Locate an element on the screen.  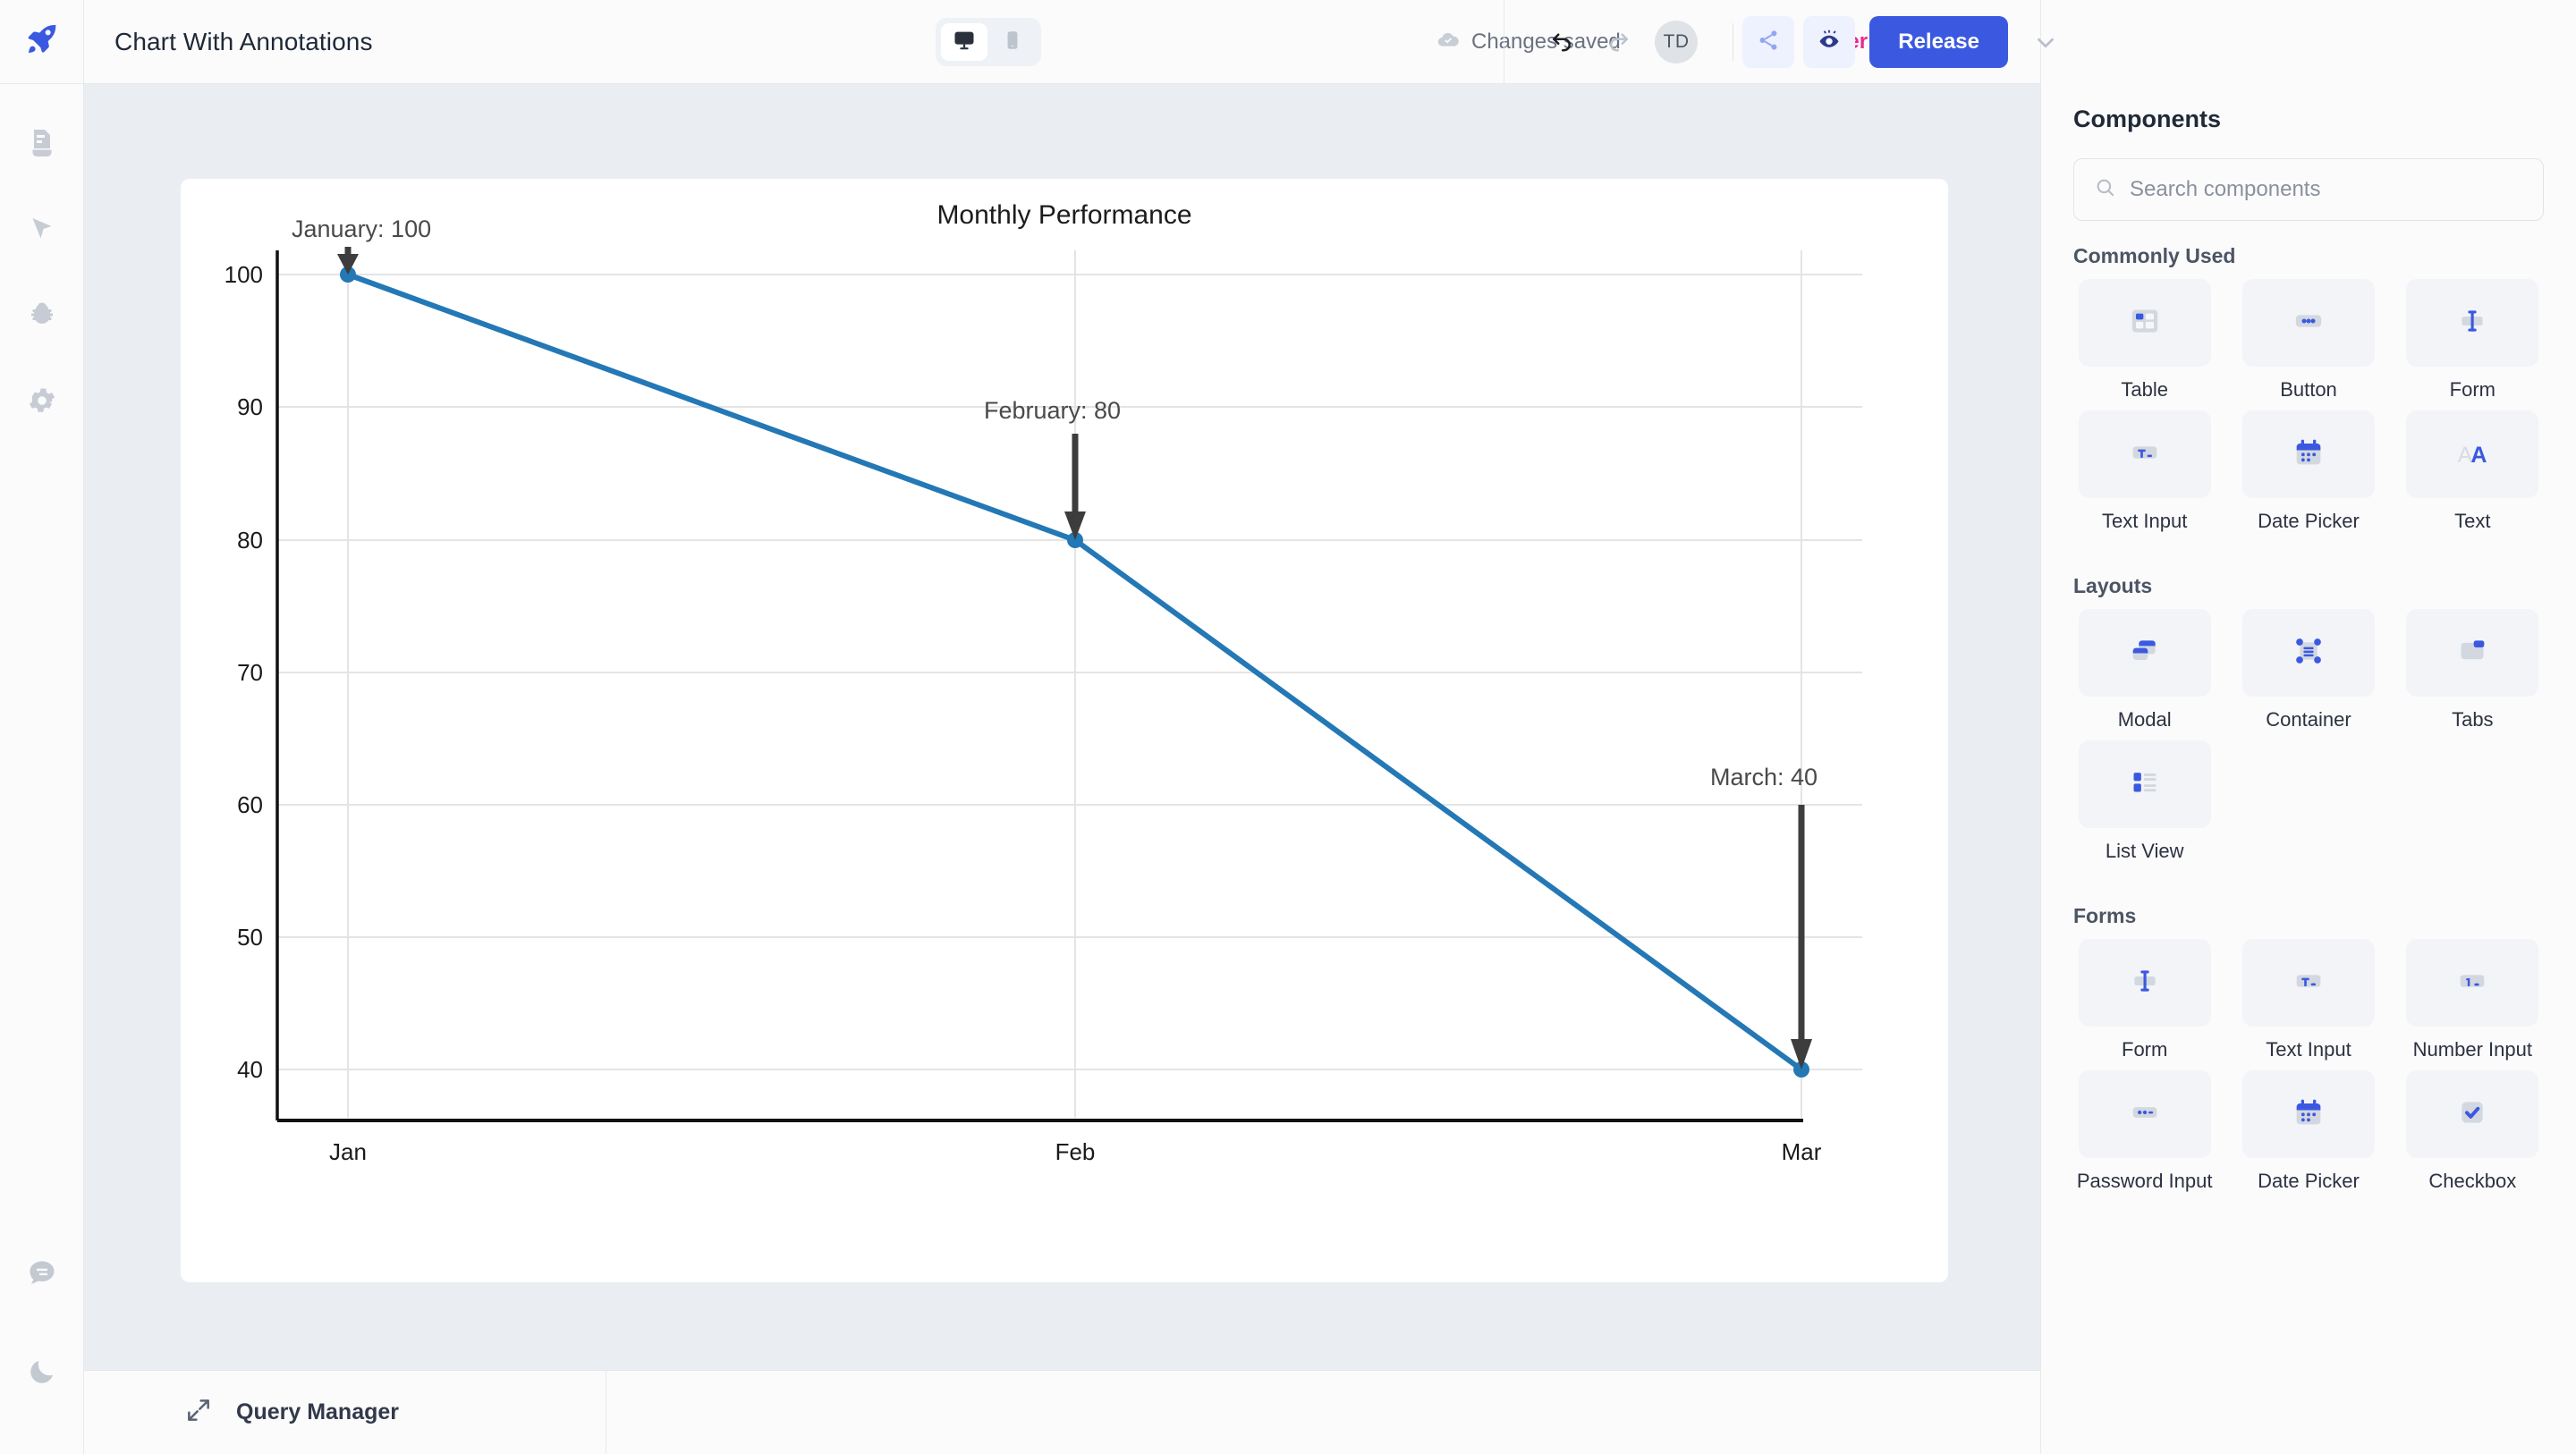
gear-icon is located at coordinates (42, 403).